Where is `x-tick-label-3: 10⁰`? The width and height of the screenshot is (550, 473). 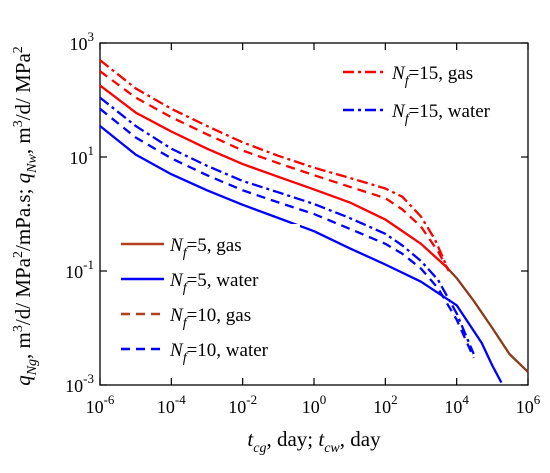
x-tick-label-3: 10⁰ is located at coordinates (314, 404).